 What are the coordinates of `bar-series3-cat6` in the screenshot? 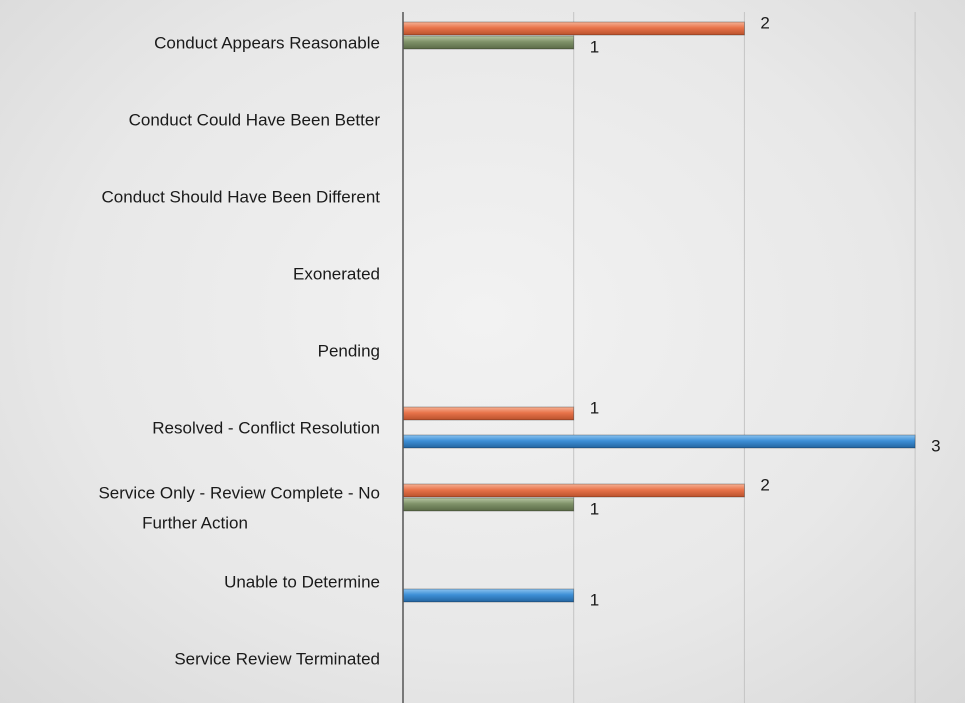 It's located at (659, 441).